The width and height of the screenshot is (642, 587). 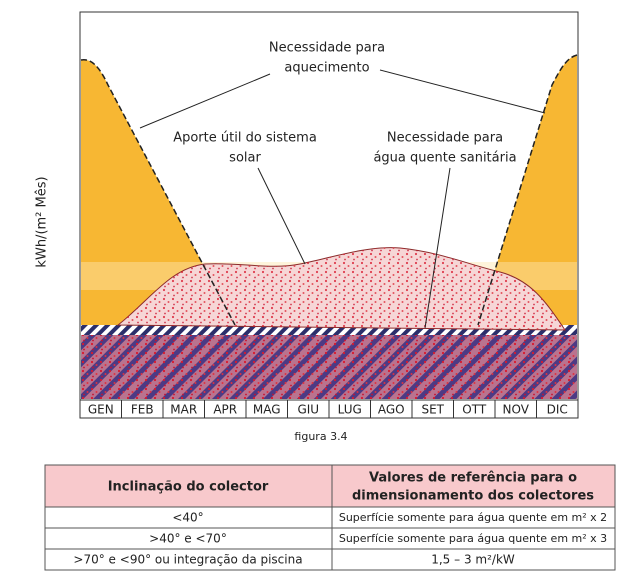 I want to click on month-label: NOV, so click(x=516, y=410).